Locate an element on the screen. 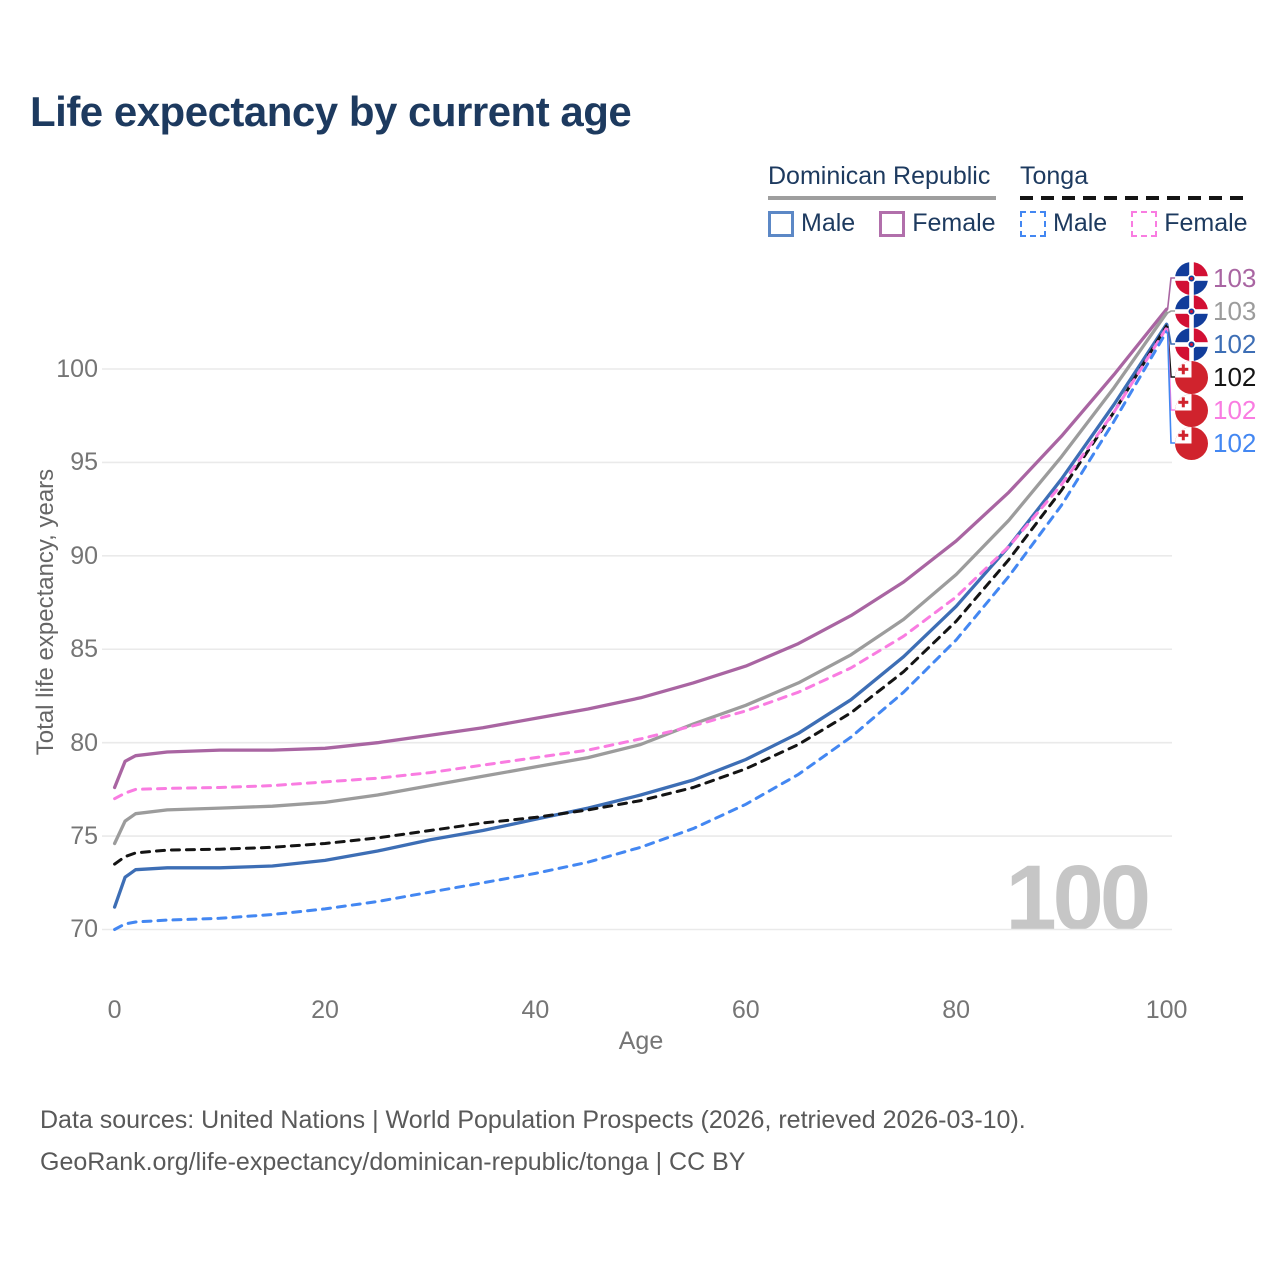 The height and width of the screenshot is (1280, 1280). legend-group-dominican-republic: Dominican Republic Male Female is located at coordinates (882, 200).